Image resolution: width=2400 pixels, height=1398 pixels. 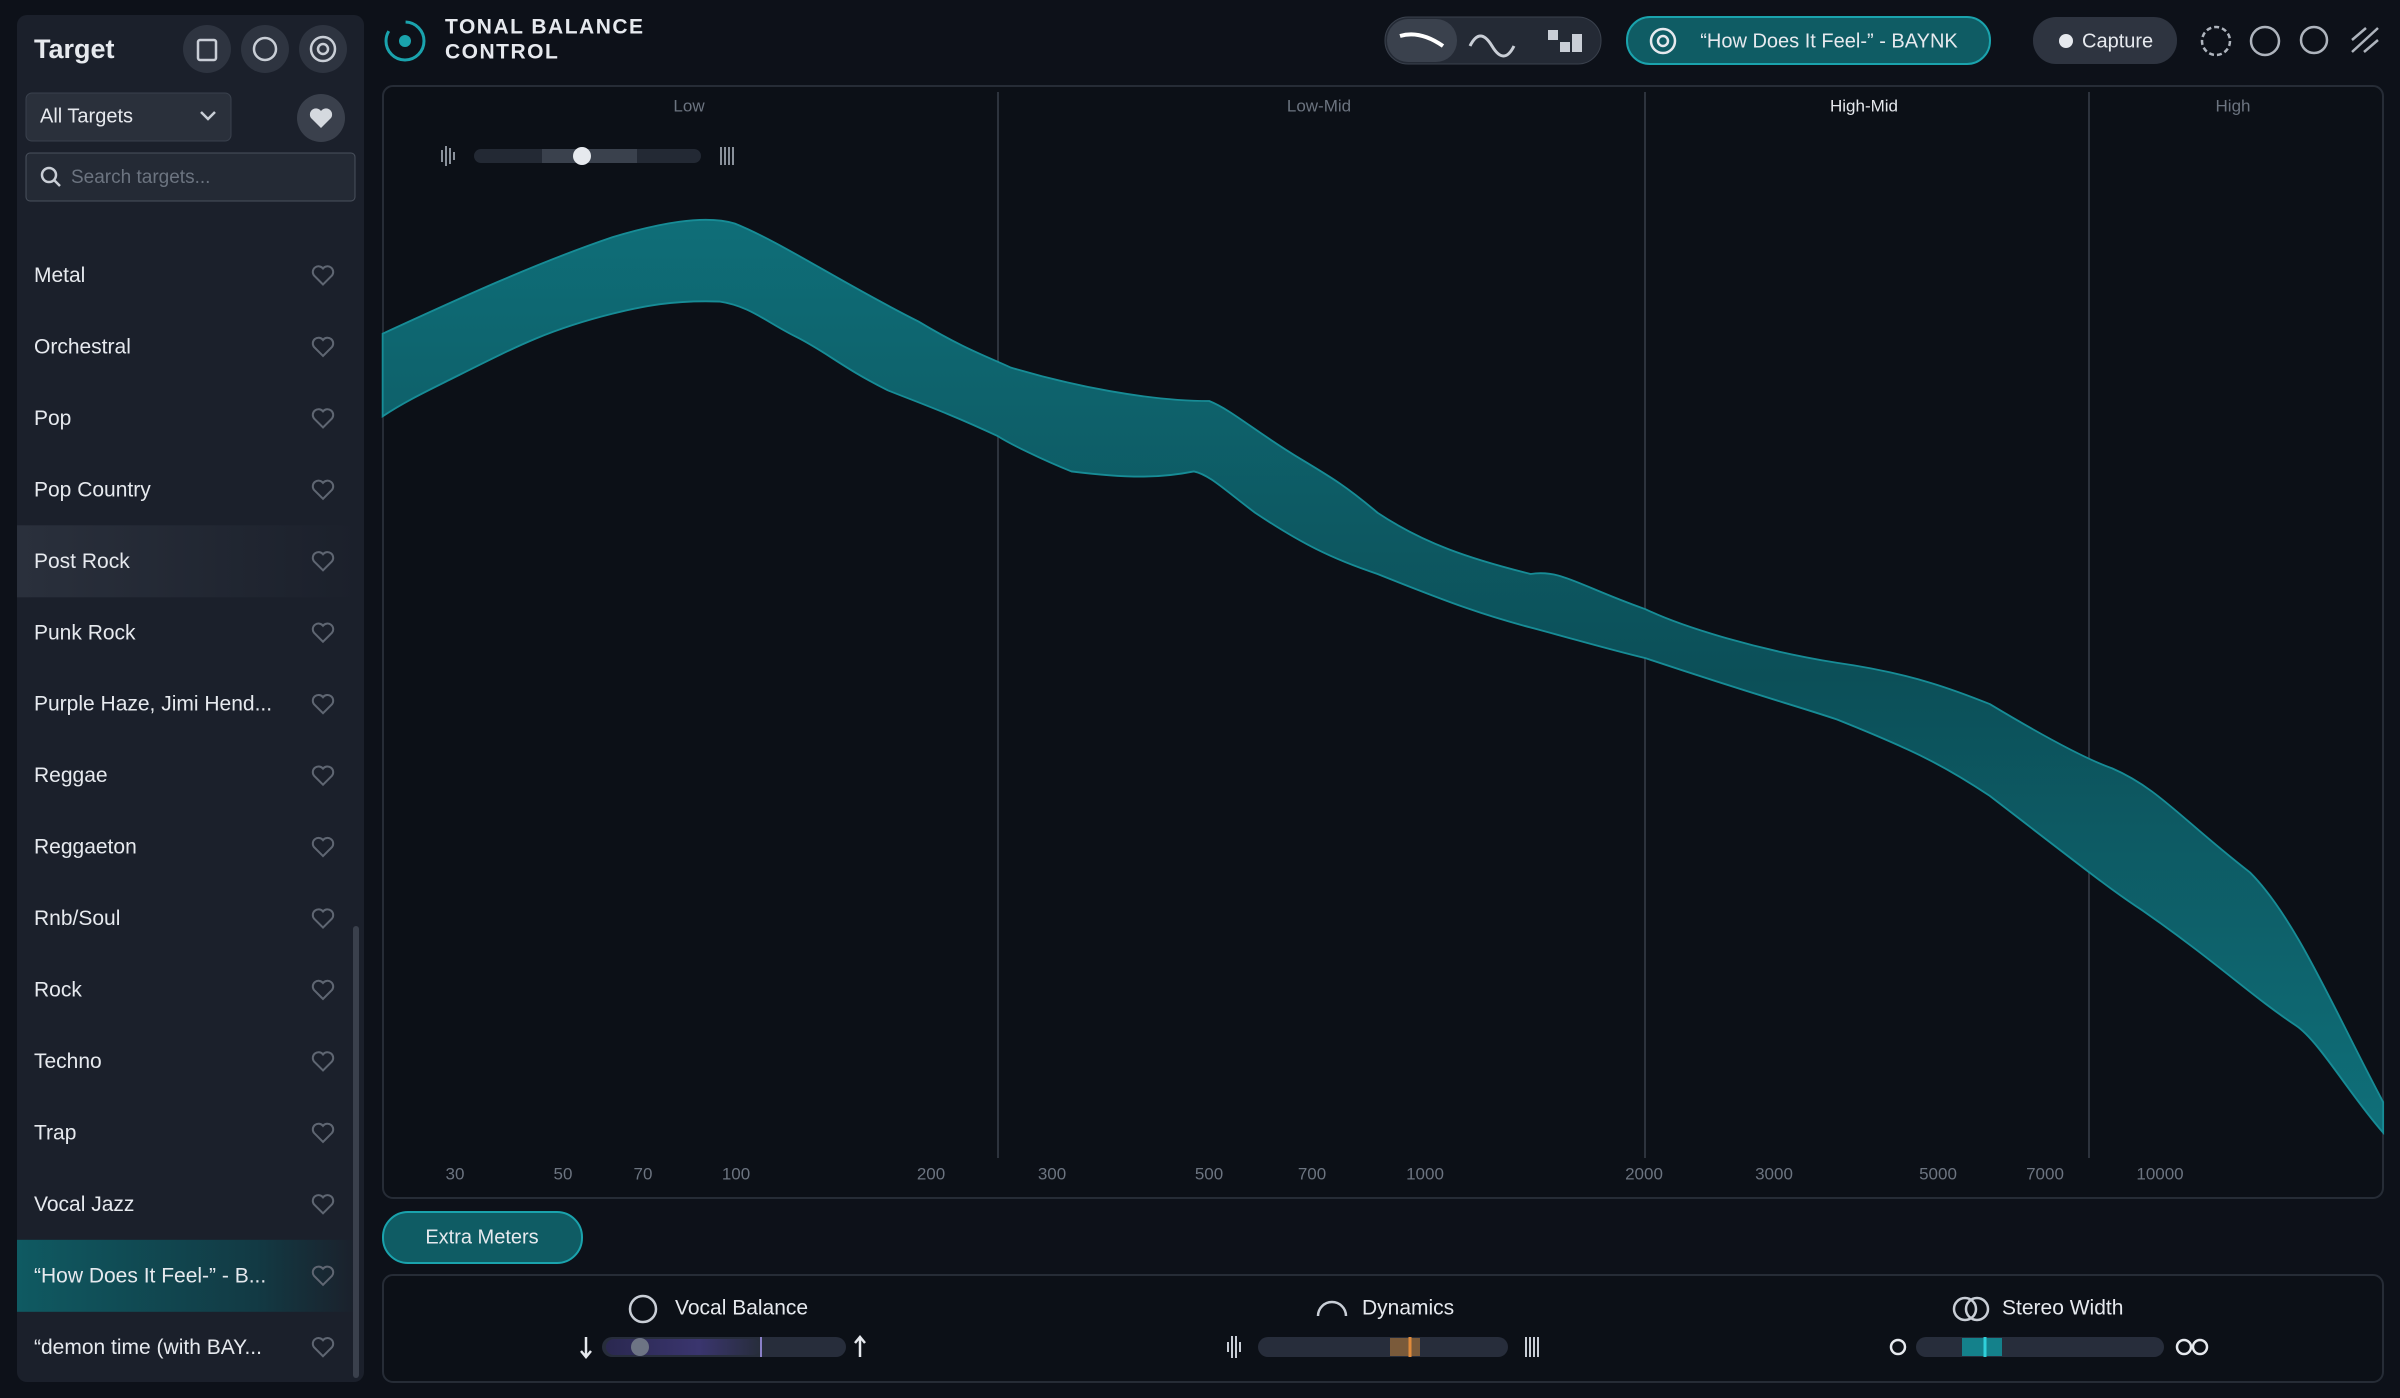 What do you see at coordinates (860, 1346) in the screenshot?
I see `vocal-up-icon` at bounding box center [860, 1346].